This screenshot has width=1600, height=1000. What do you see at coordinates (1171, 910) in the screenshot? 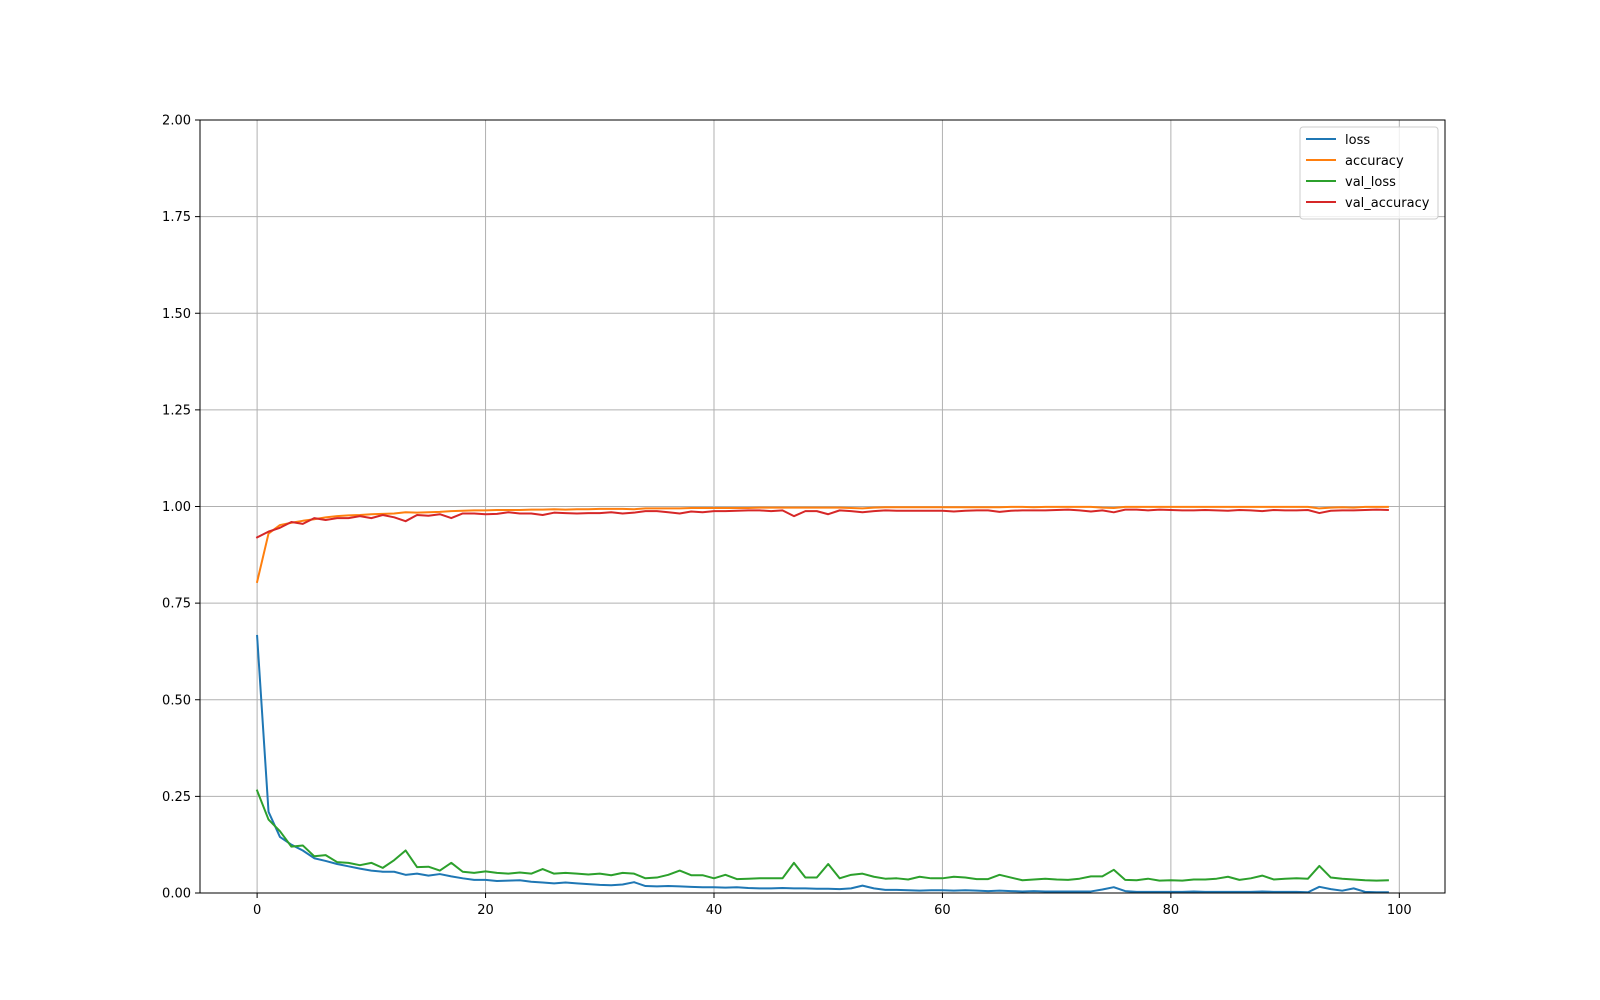
I see `x-tick-label: 80` at bounding box center [1171, 910].